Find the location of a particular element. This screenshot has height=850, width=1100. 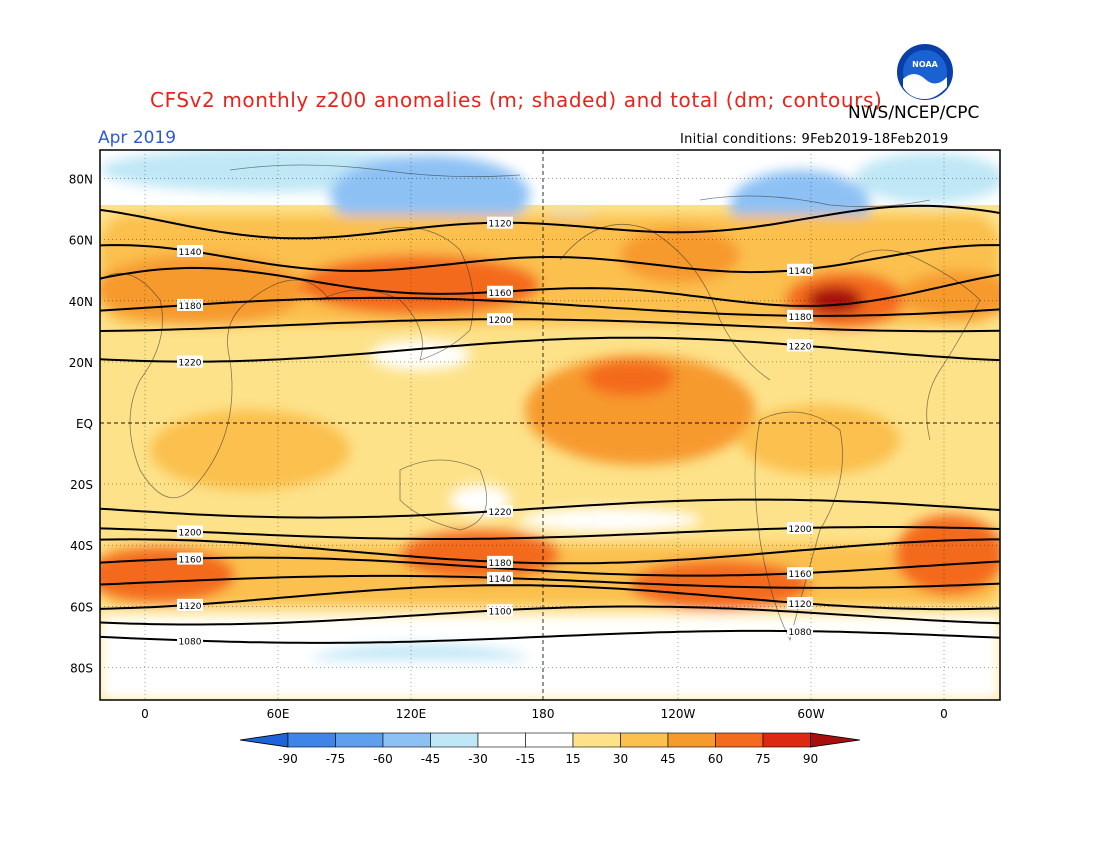

svg-text: NOAA is located at coordinates (925, 64).